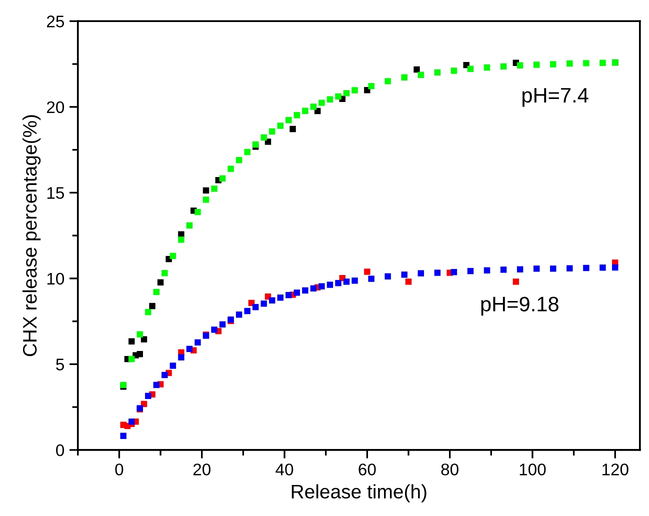 The width and height of the screenshot is (649, 516). Describe the element at coordinates (367, 470) in the screenshot. I see `x-tick-label: 60` at that location.